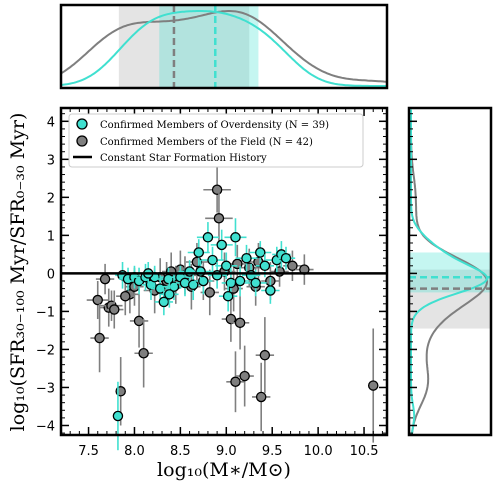 The image size is (498, 492). I want to click on legend-box, so click(216, 140).